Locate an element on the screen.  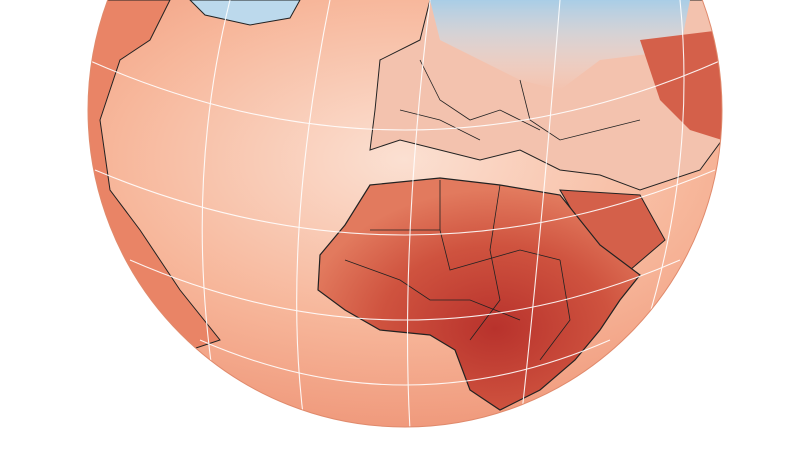
greenland is located at coordinates (244, 13).